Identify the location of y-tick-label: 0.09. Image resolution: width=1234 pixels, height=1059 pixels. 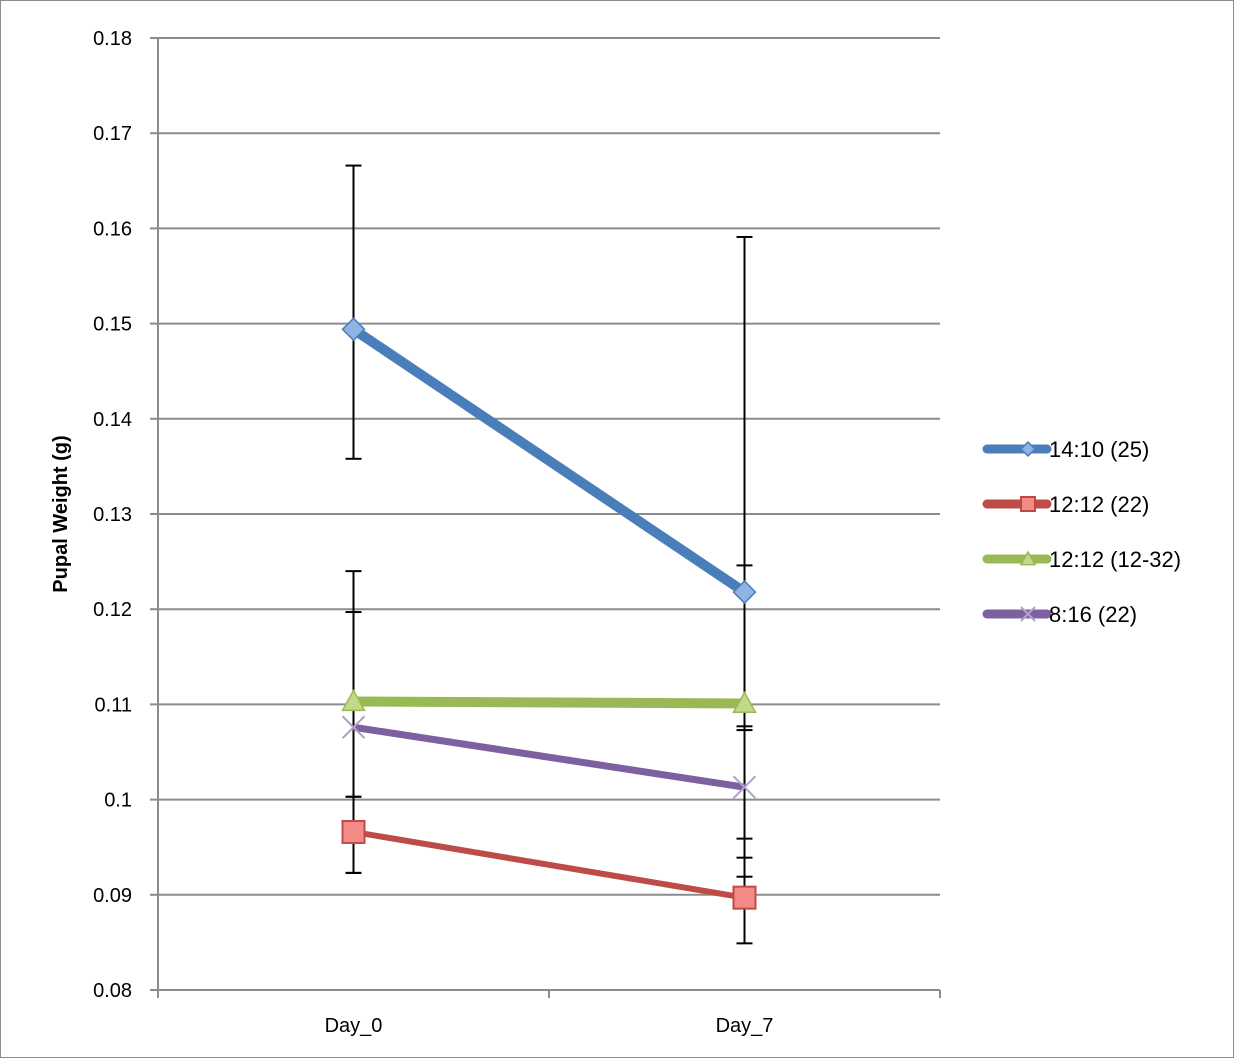
(112, 896).